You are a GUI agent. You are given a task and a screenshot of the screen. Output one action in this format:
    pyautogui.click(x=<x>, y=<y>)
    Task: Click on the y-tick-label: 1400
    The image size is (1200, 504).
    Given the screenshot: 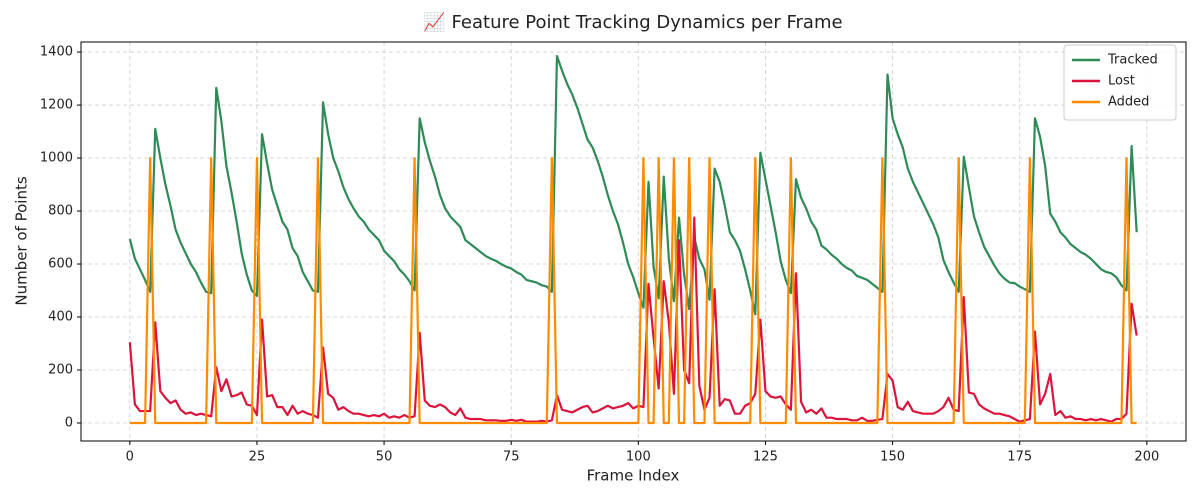 What is the action you would take?
    pyautogui.click(x=56, y=52)
    